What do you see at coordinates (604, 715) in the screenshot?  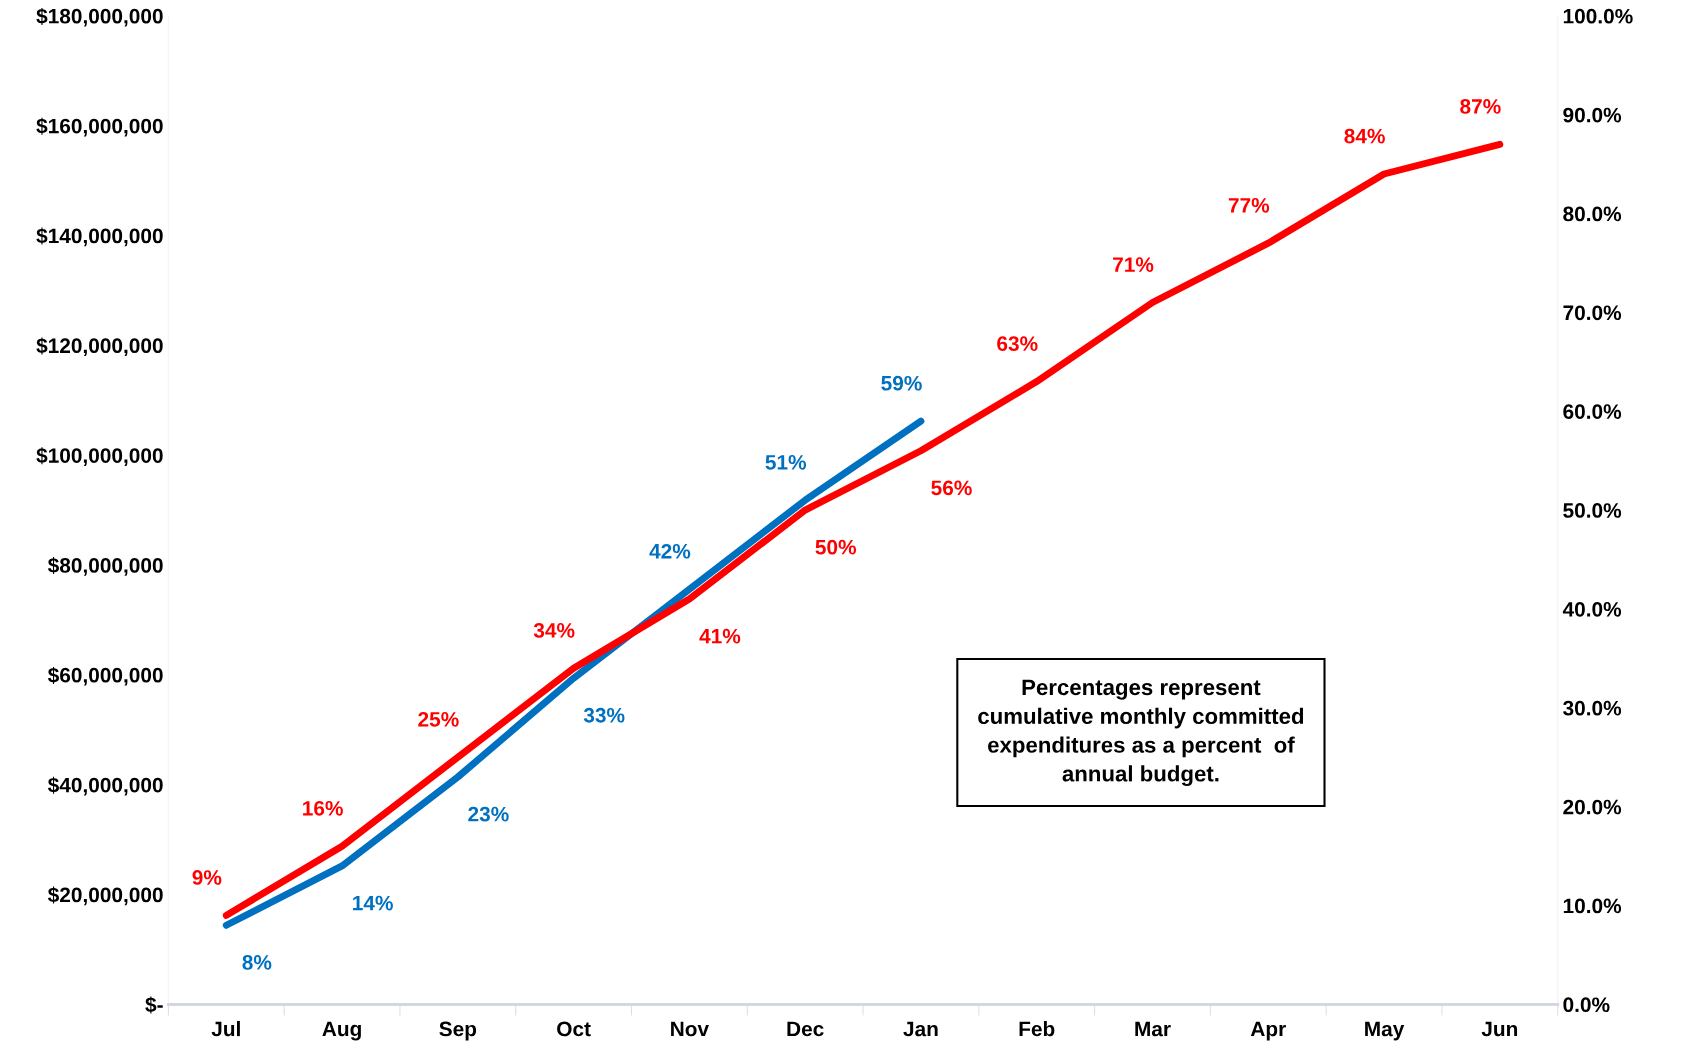 I see `data-label: 33%` at bounding box center [604, 715].